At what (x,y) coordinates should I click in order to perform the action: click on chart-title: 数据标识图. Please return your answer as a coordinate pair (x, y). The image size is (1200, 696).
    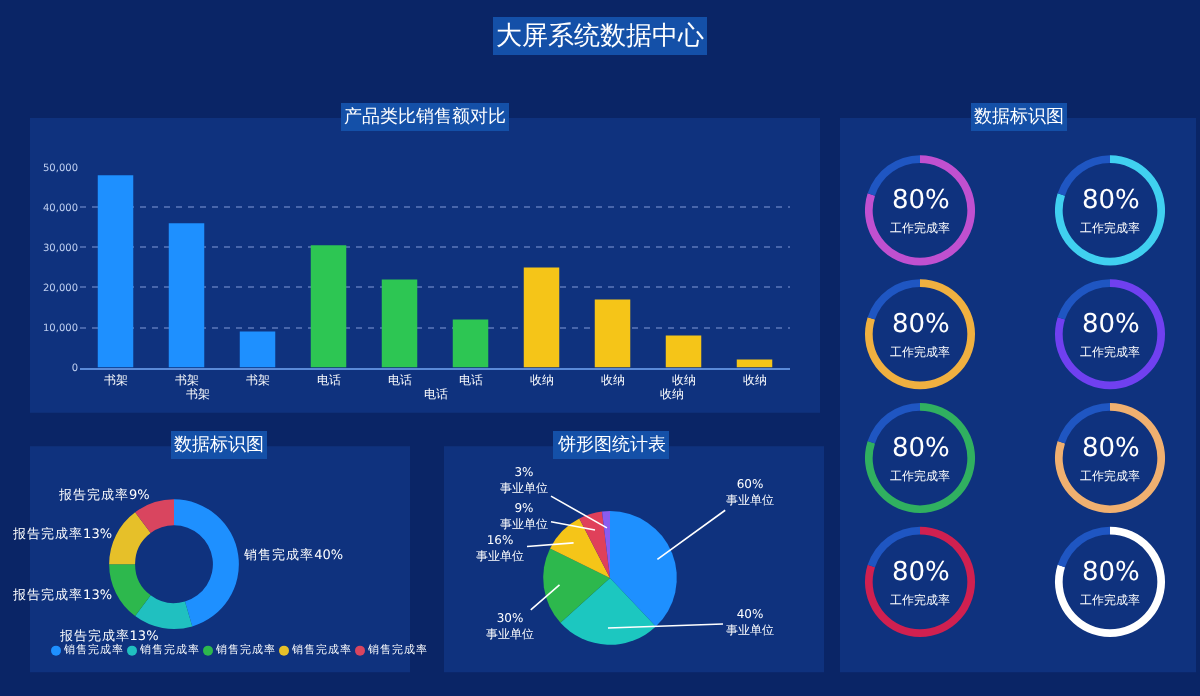
    Looking at the image, I should click on (219, 445).